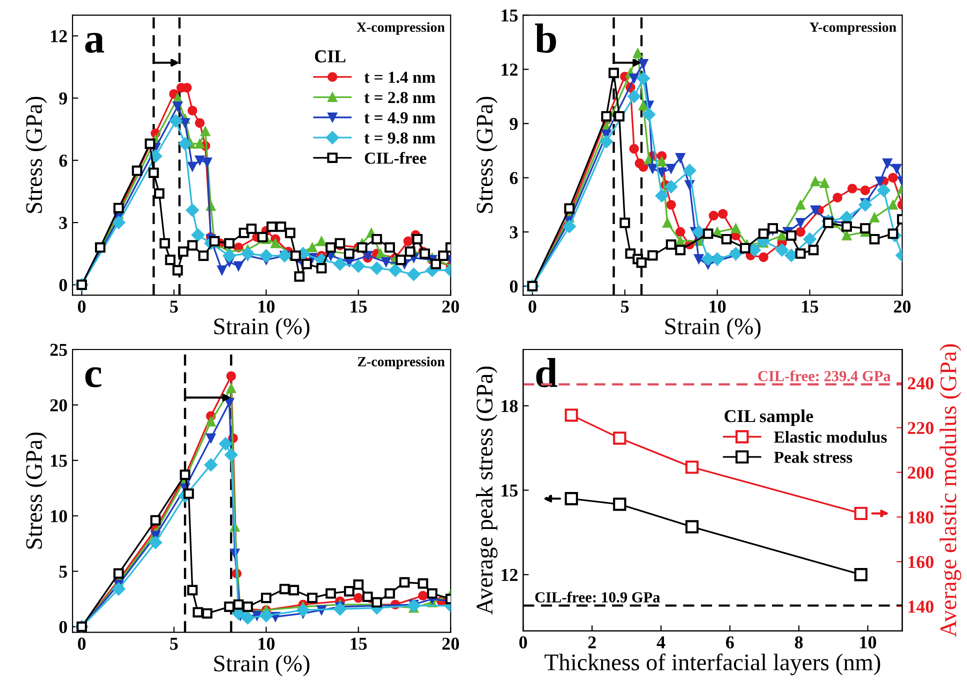 Image resolution: width=967 pixels, height=688 pixels. I want to click on y-tick-label: 10, so click(59, 516).